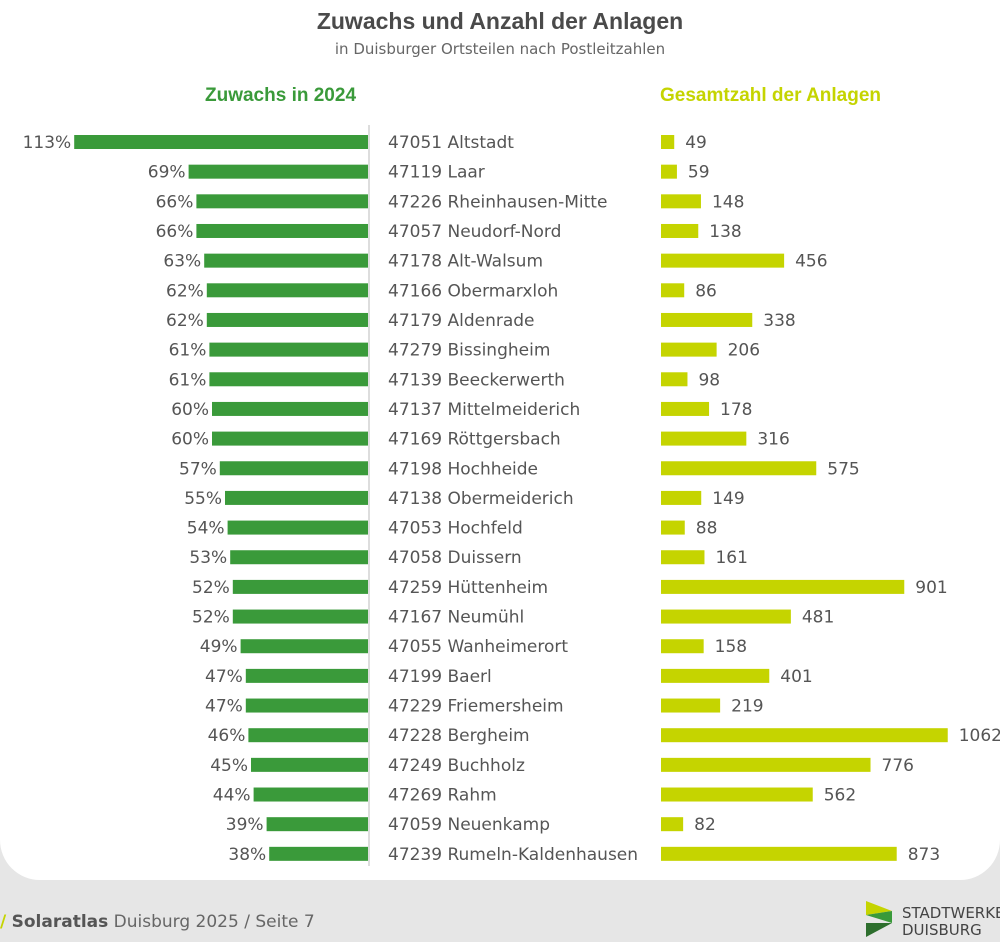 The width and height of the screenshot is (1000, 942). What do you see at coordinates (229, 766) in the screenshot?
I see `data-label-zuwachs: 45%` at bounding box center [229, 766].